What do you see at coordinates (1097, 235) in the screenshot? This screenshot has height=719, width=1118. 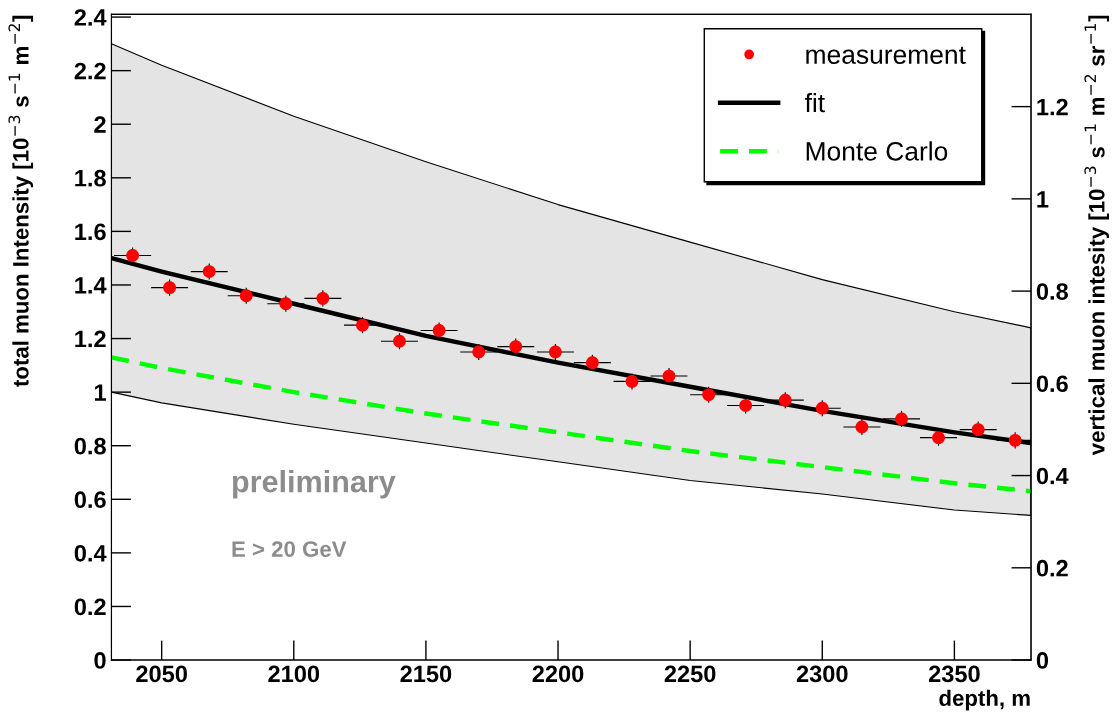 I see `text: vertical muon intesity [10$^{−3}$ s$^{−1}$ m$^{−2}$ sr$^{−1}$]` at bounding box center [1097, 235].